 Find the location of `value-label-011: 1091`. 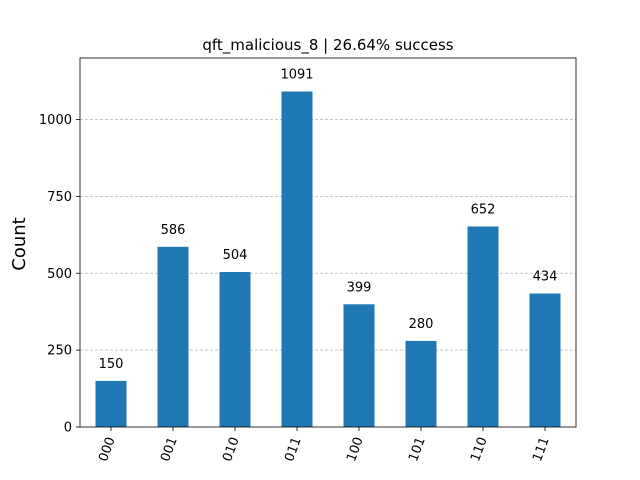

value-label-011: 1091 is located at coordinates (296, 75).